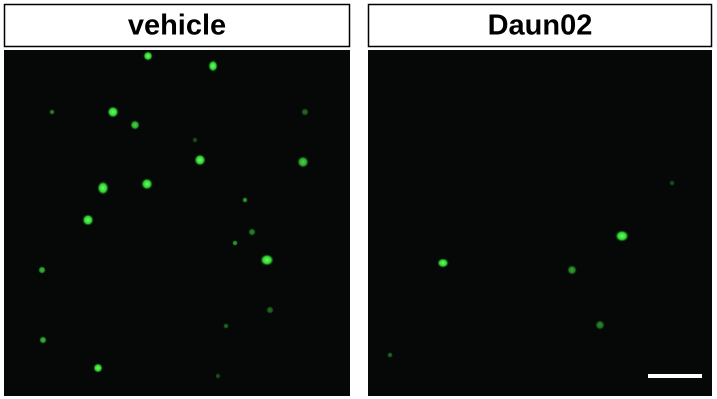 The image size is (717, 399). I want to click on scale-bar, so click(675, 376).